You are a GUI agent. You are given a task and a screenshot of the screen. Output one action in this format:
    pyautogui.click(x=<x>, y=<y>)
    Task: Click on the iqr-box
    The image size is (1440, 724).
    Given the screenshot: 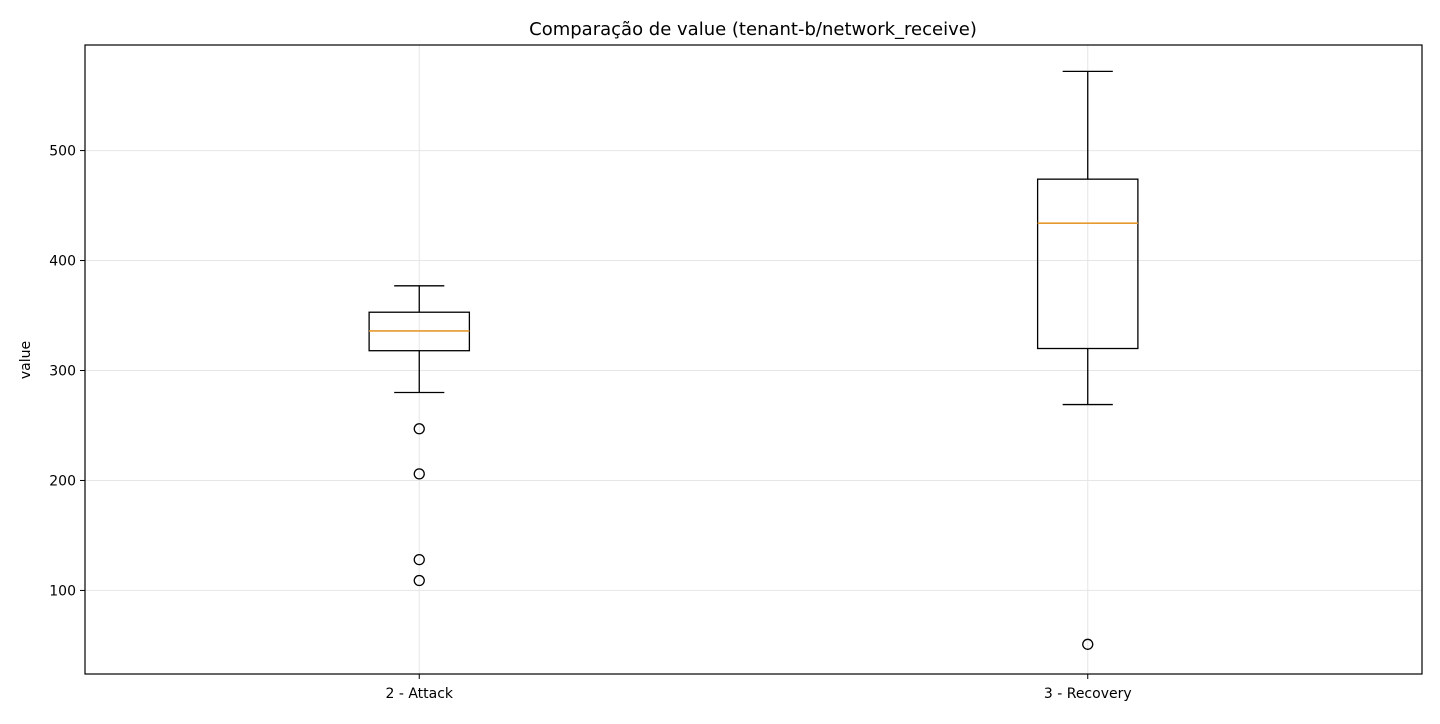 What is the action you would take?
    pyautogui.click(x=1087, y=264)
    